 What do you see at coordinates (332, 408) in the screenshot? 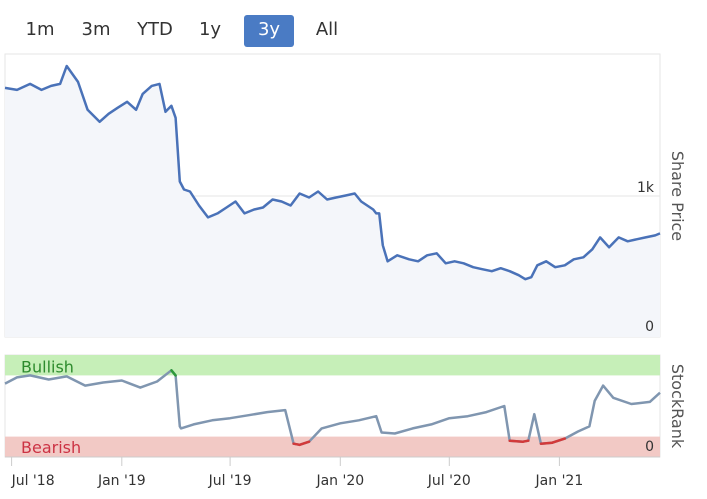
I see `stockrank-line` at bounding box center [332, 408].